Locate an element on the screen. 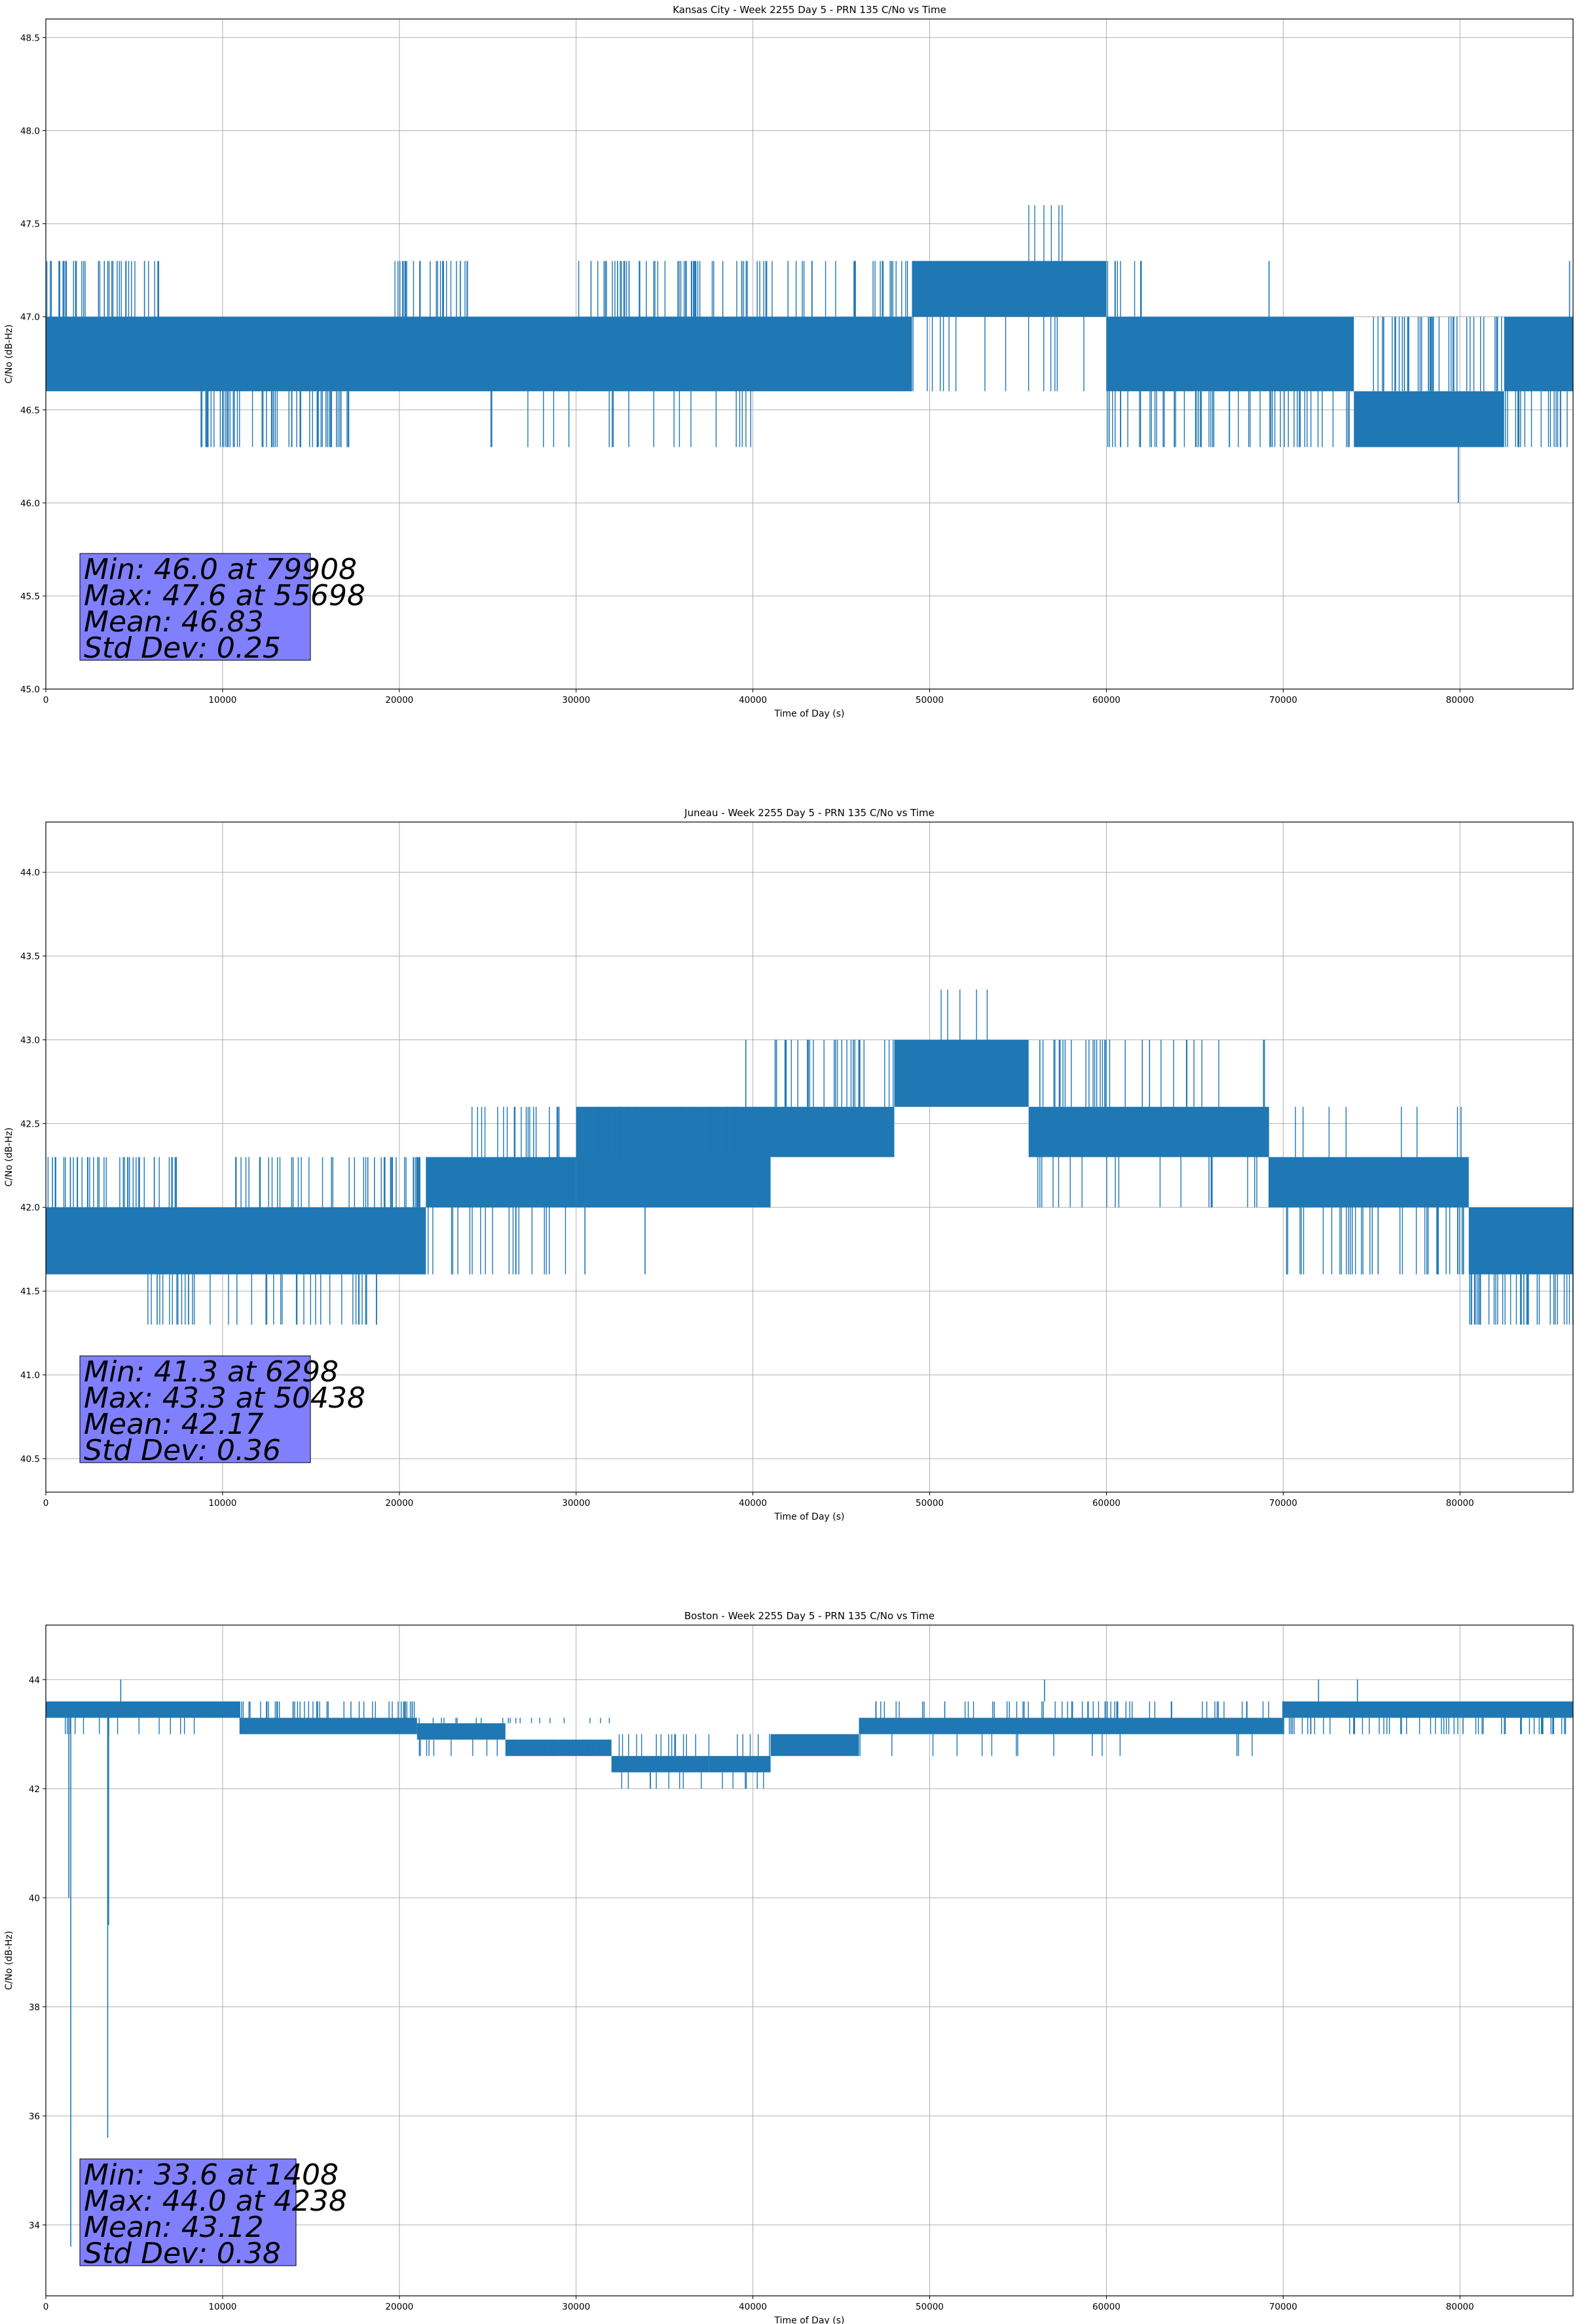 Image resolution: width=1577 pixels, height=2324 pixels. stats-line: Std Dev: 0.25 is located at coordinates (182, 648).